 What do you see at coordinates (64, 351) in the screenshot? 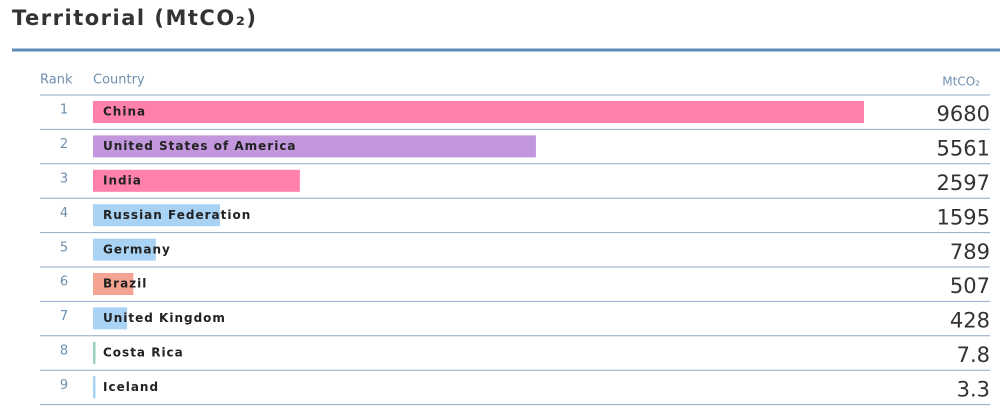
I see `rank: 8` at bounding box center [64, 351].